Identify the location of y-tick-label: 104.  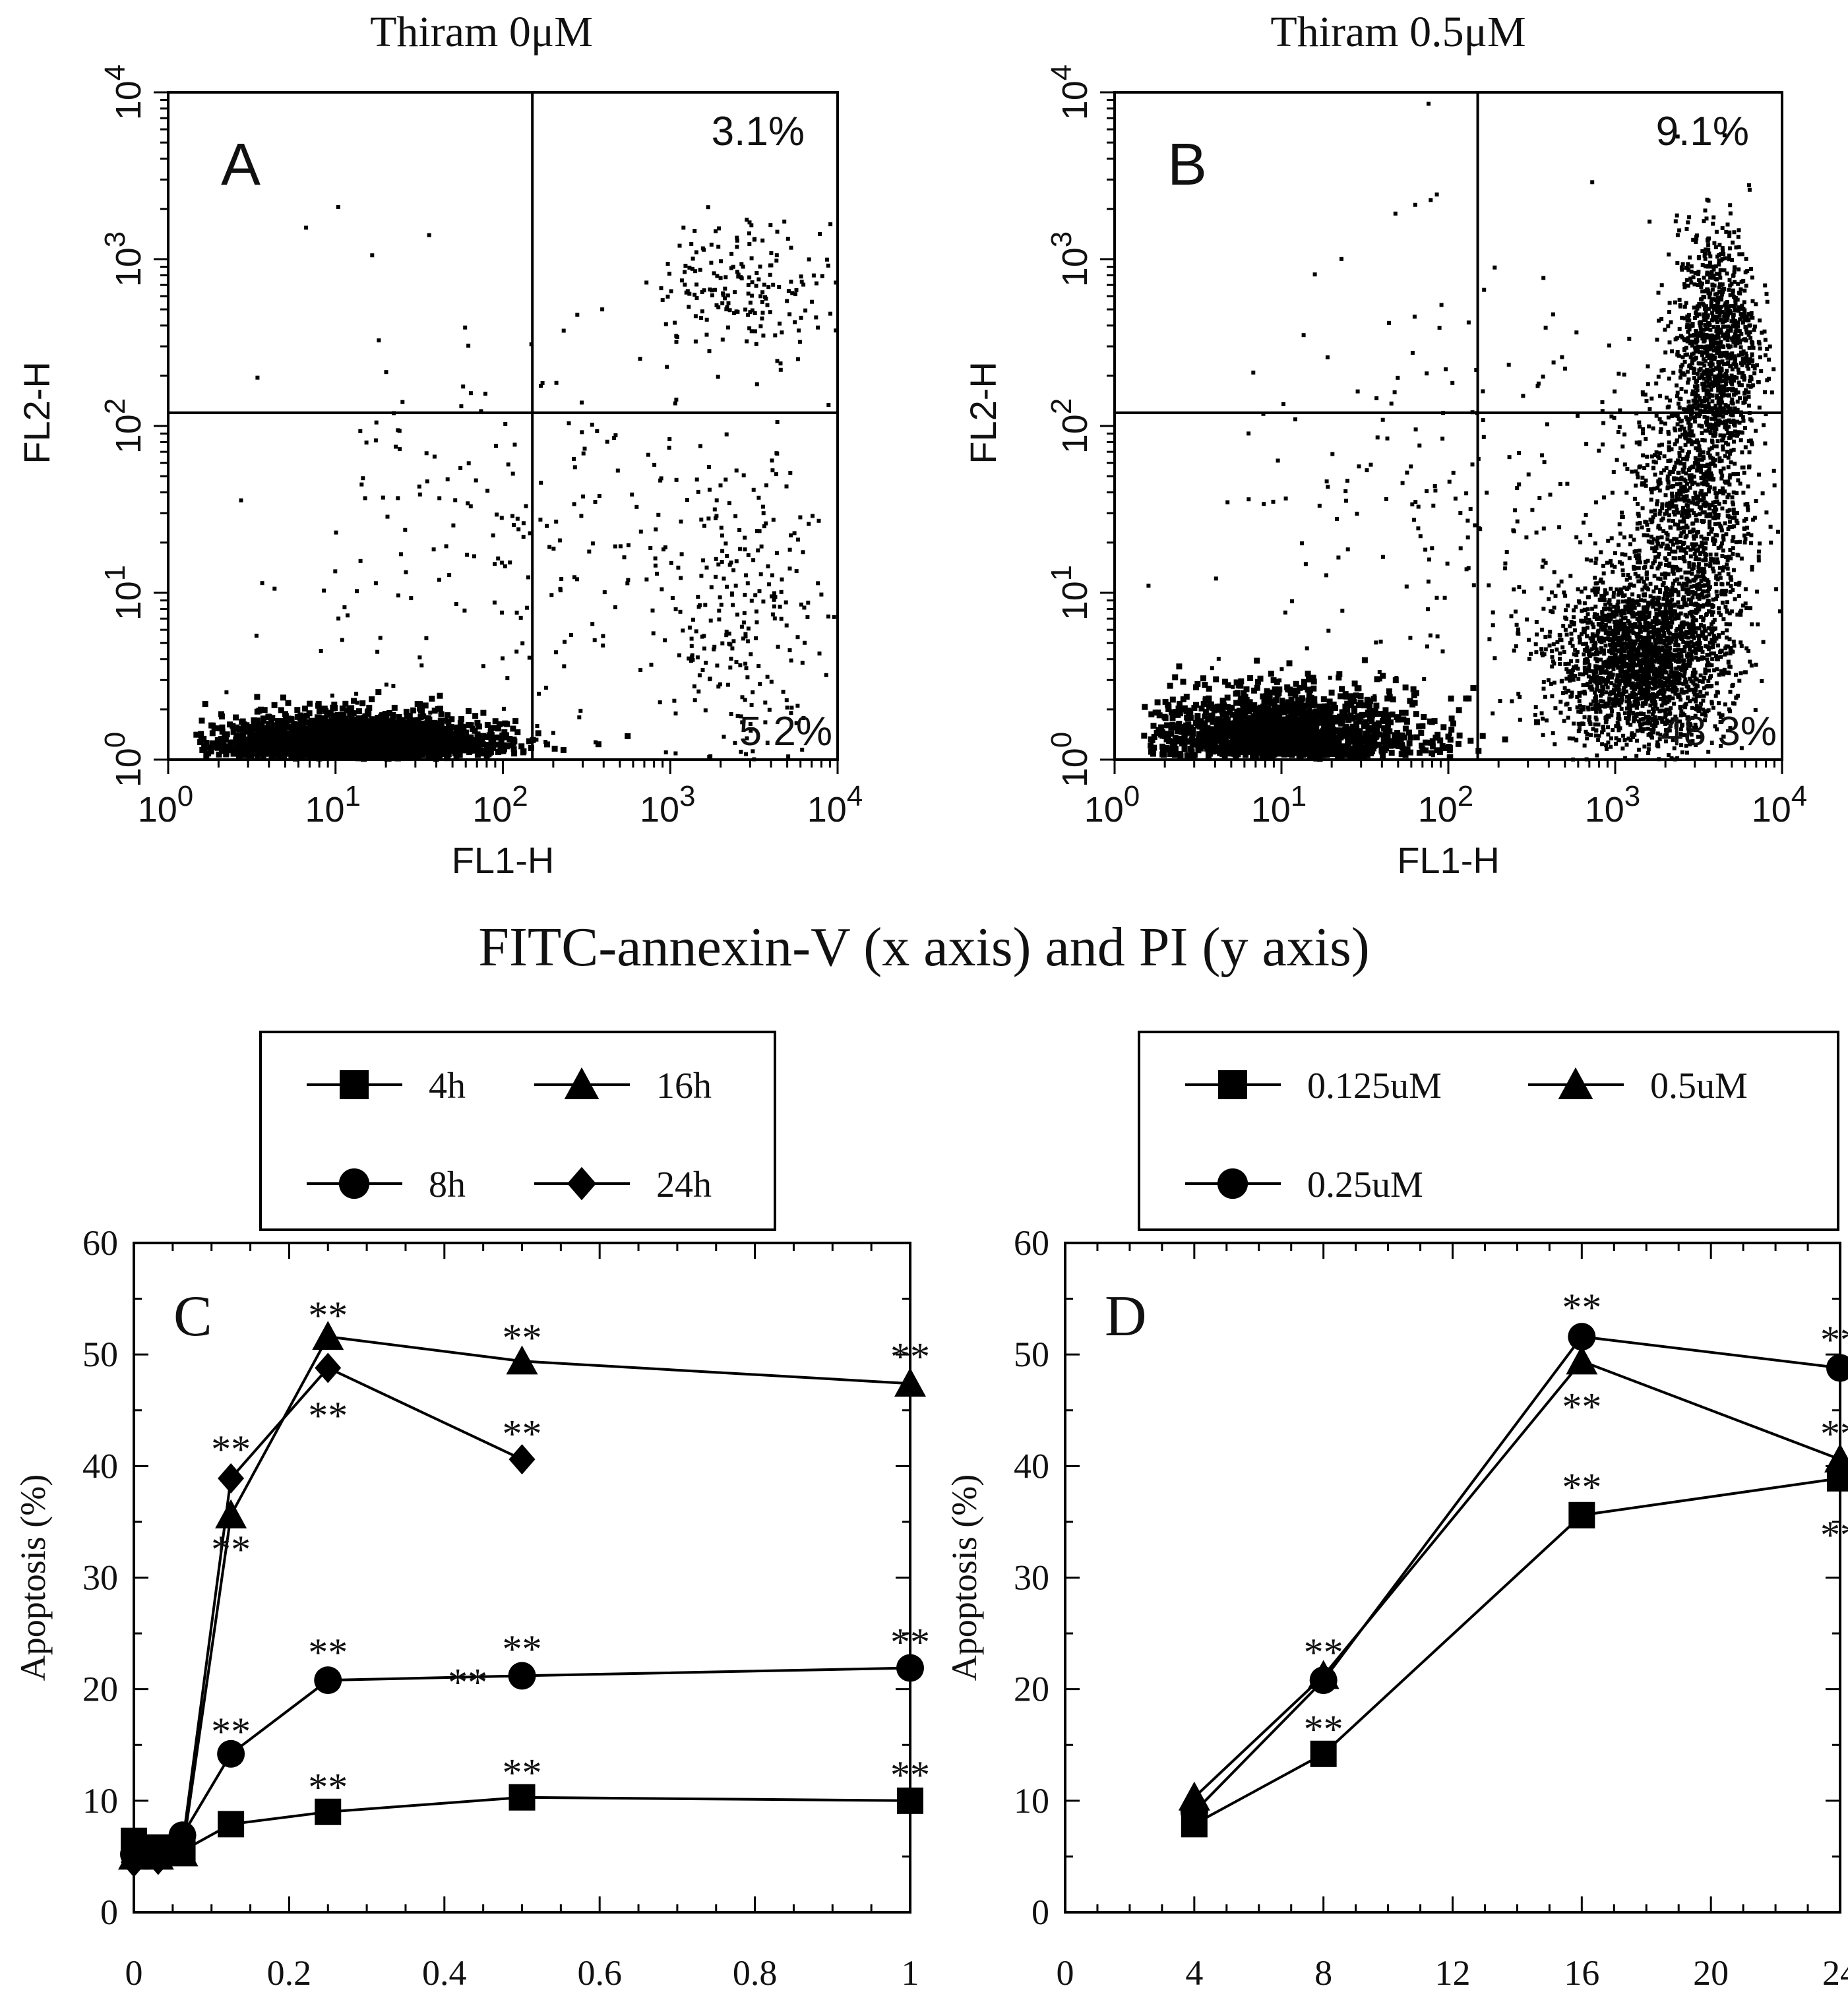
(123, 93).